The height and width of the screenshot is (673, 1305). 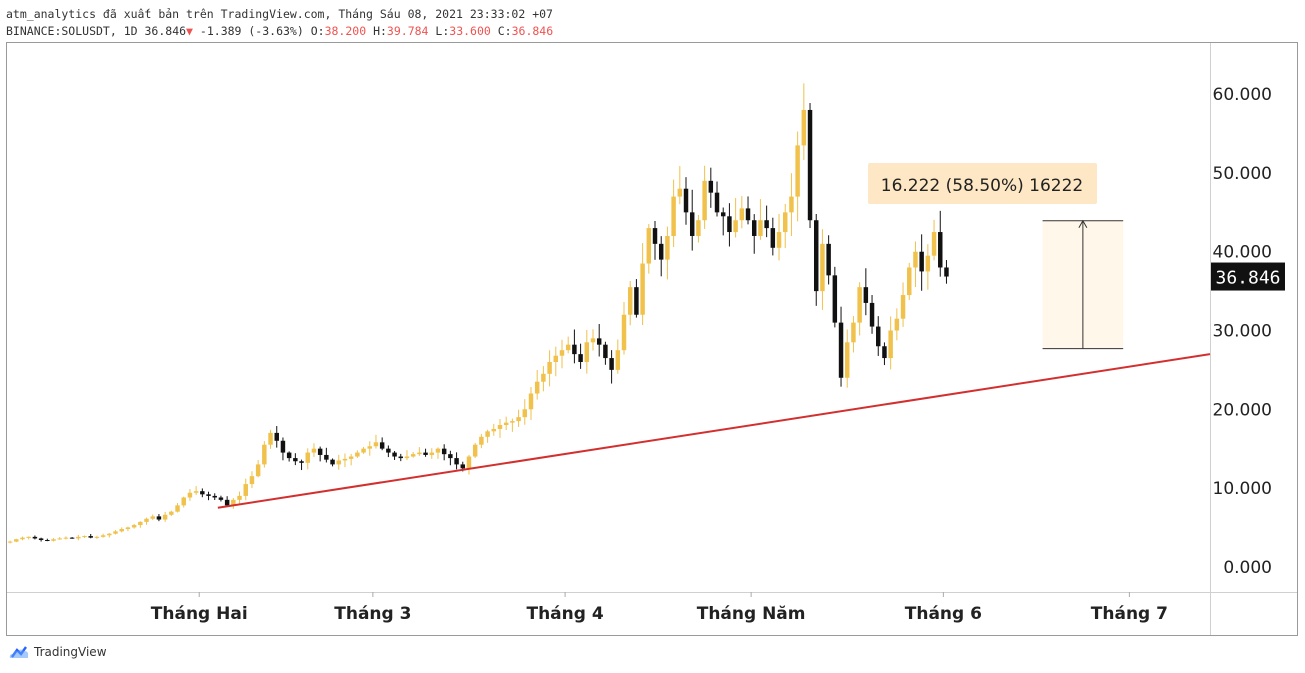 I want to click on last-price: 36.846, so click(x=165, y=31).